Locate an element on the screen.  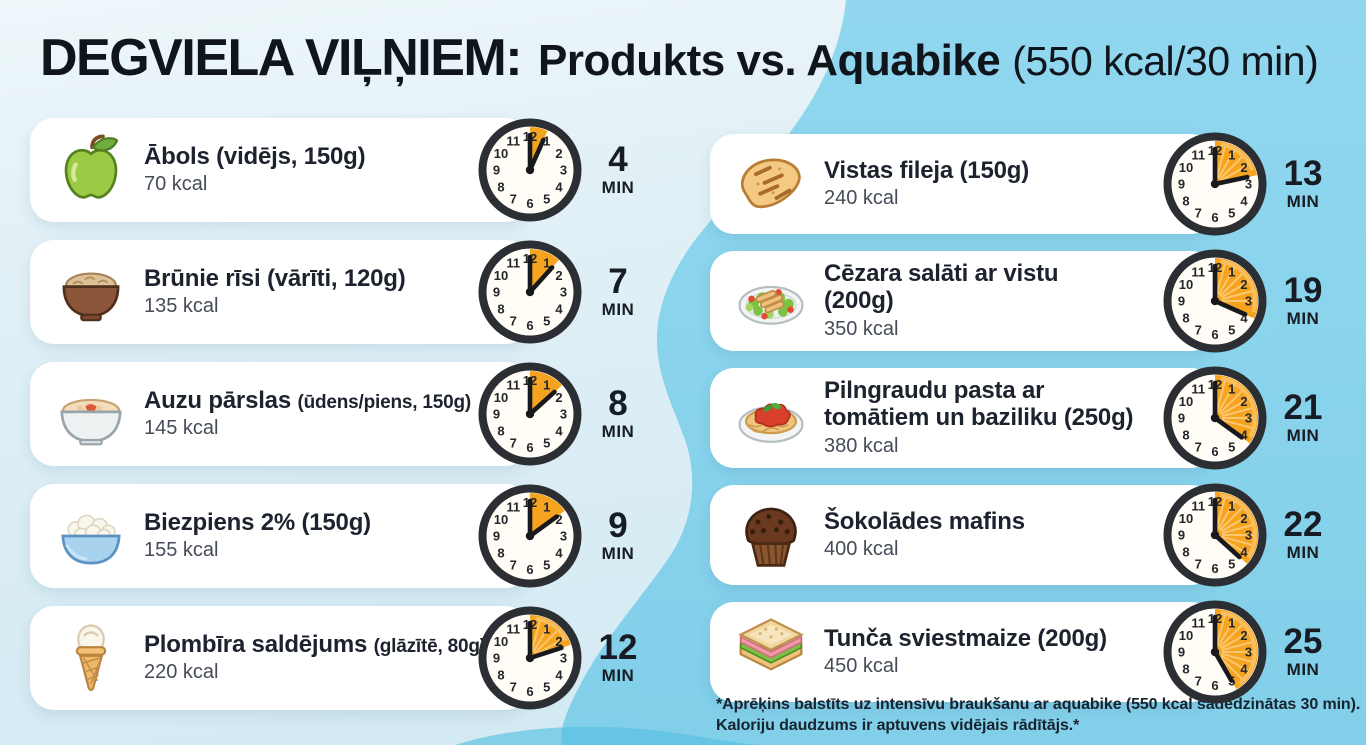
food-text: Tunča sviestmaize (200g) 450 kcal is located at coordinates (965, 651).